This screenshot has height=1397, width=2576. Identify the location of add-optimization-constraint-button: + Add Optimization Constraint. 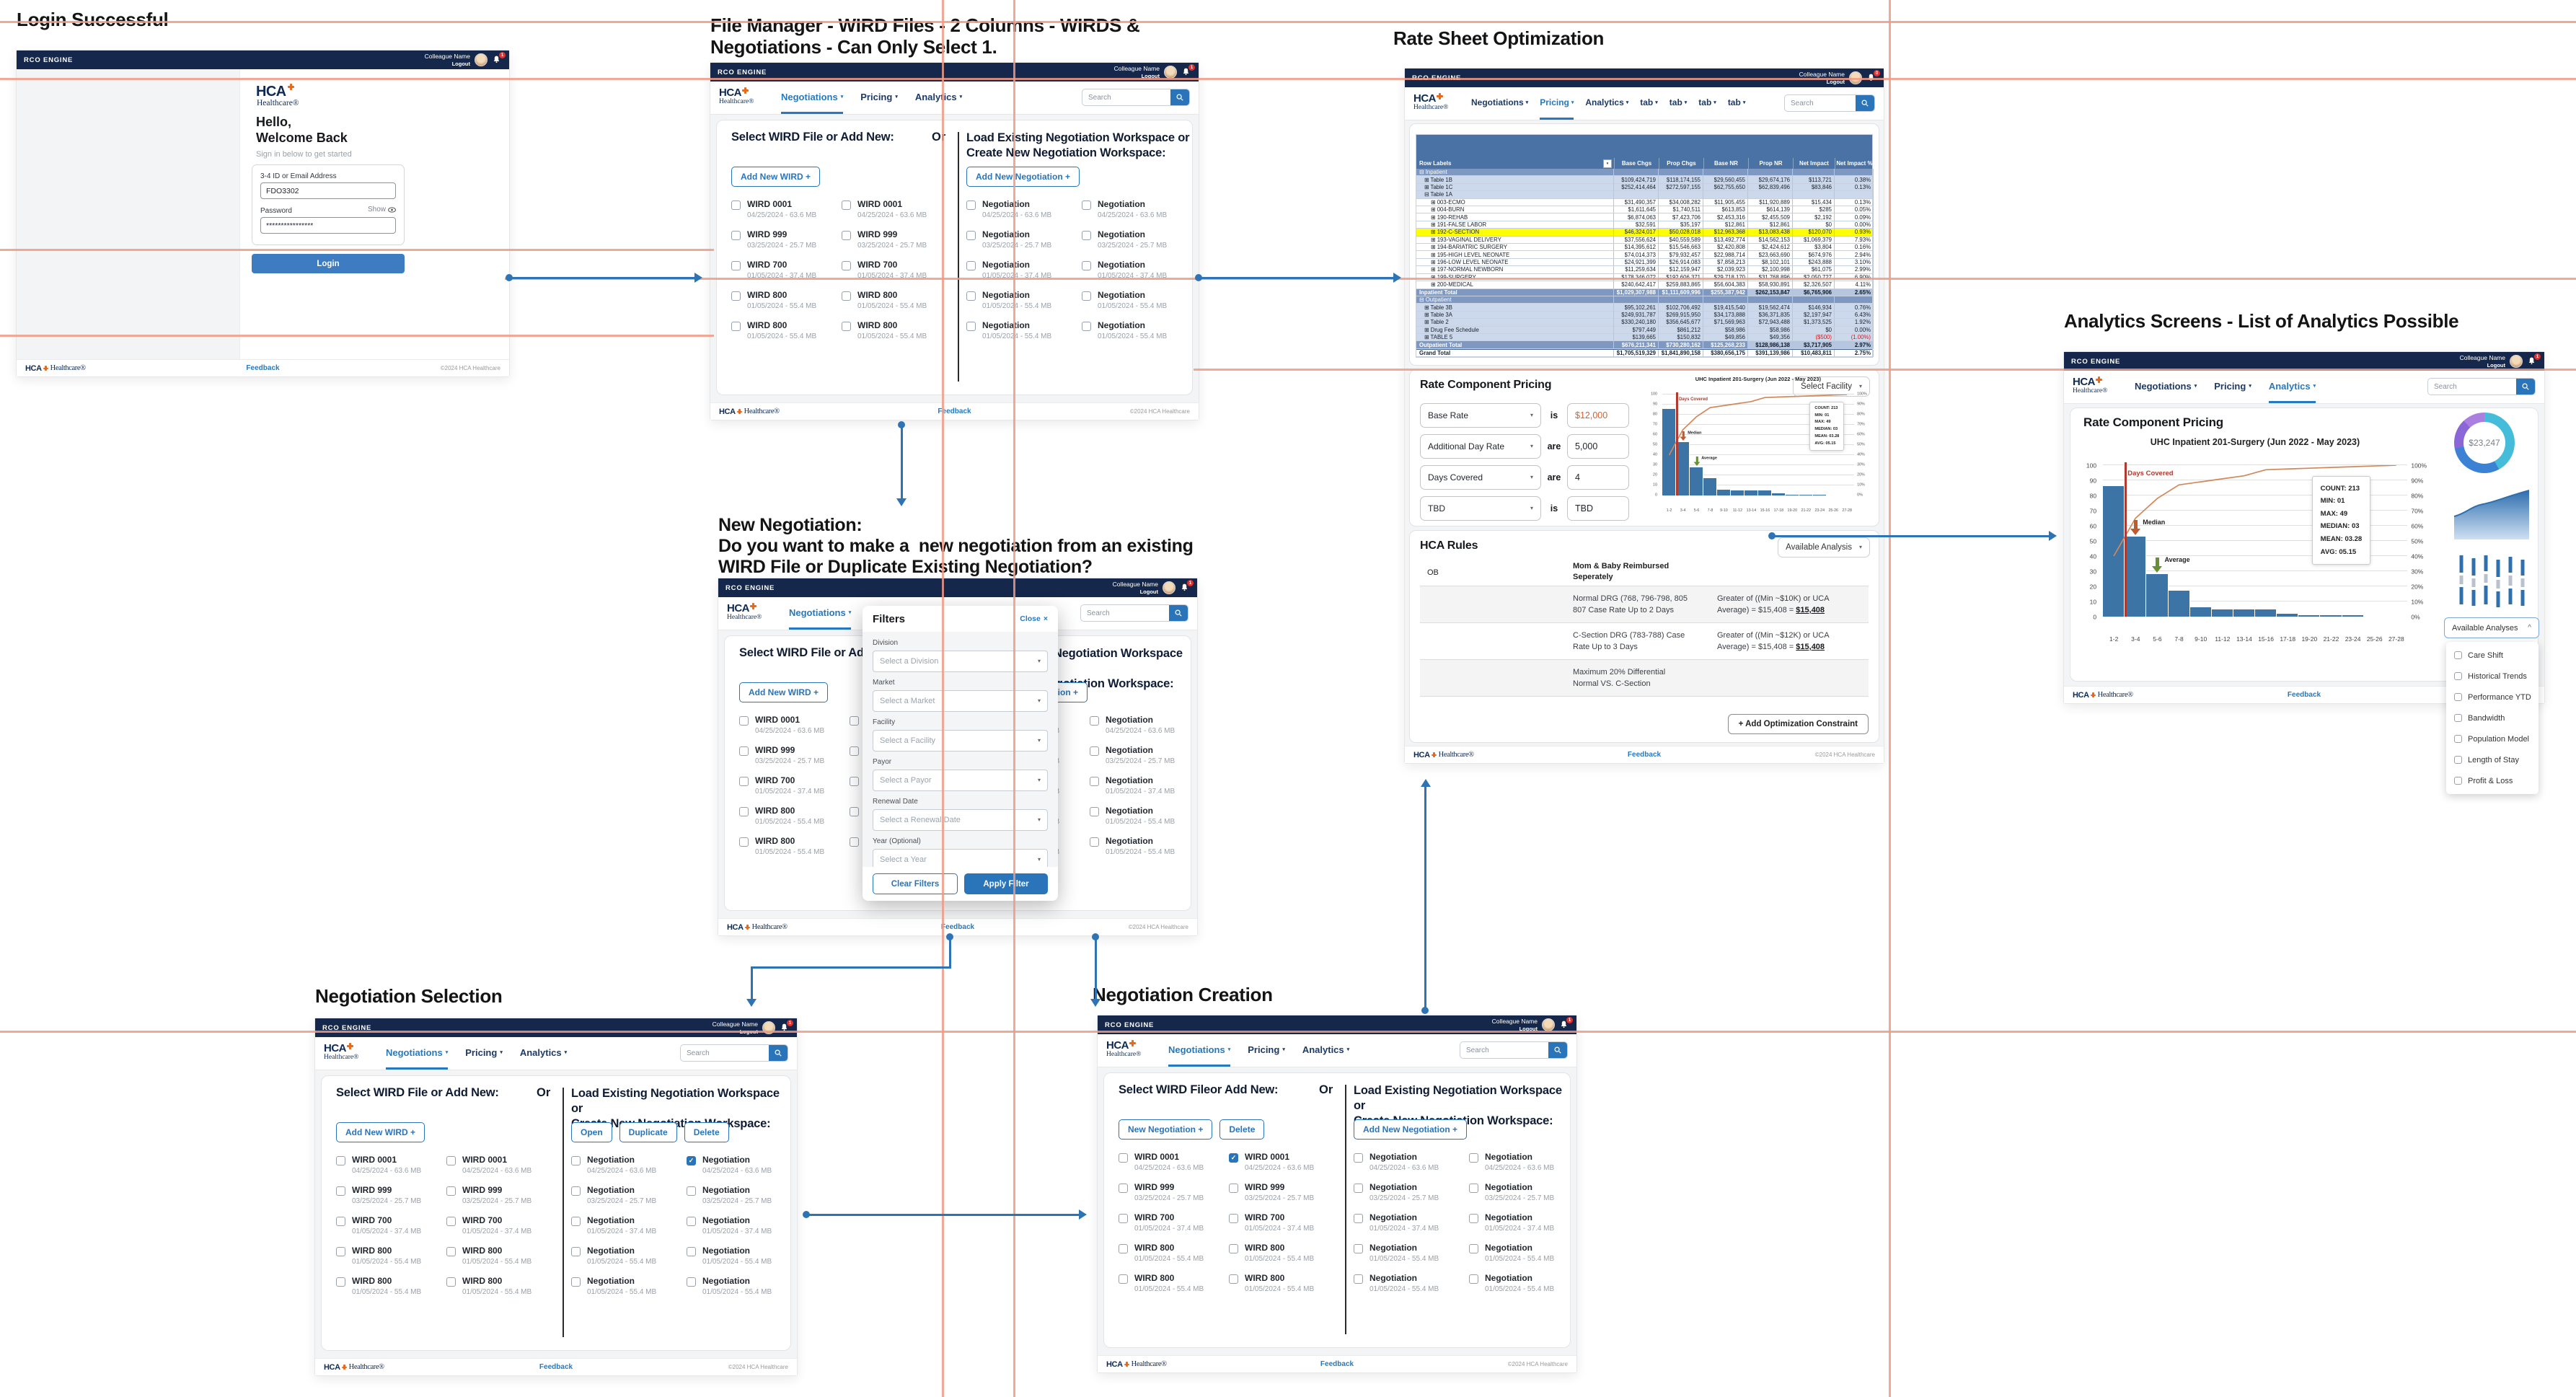
(1798, 724).